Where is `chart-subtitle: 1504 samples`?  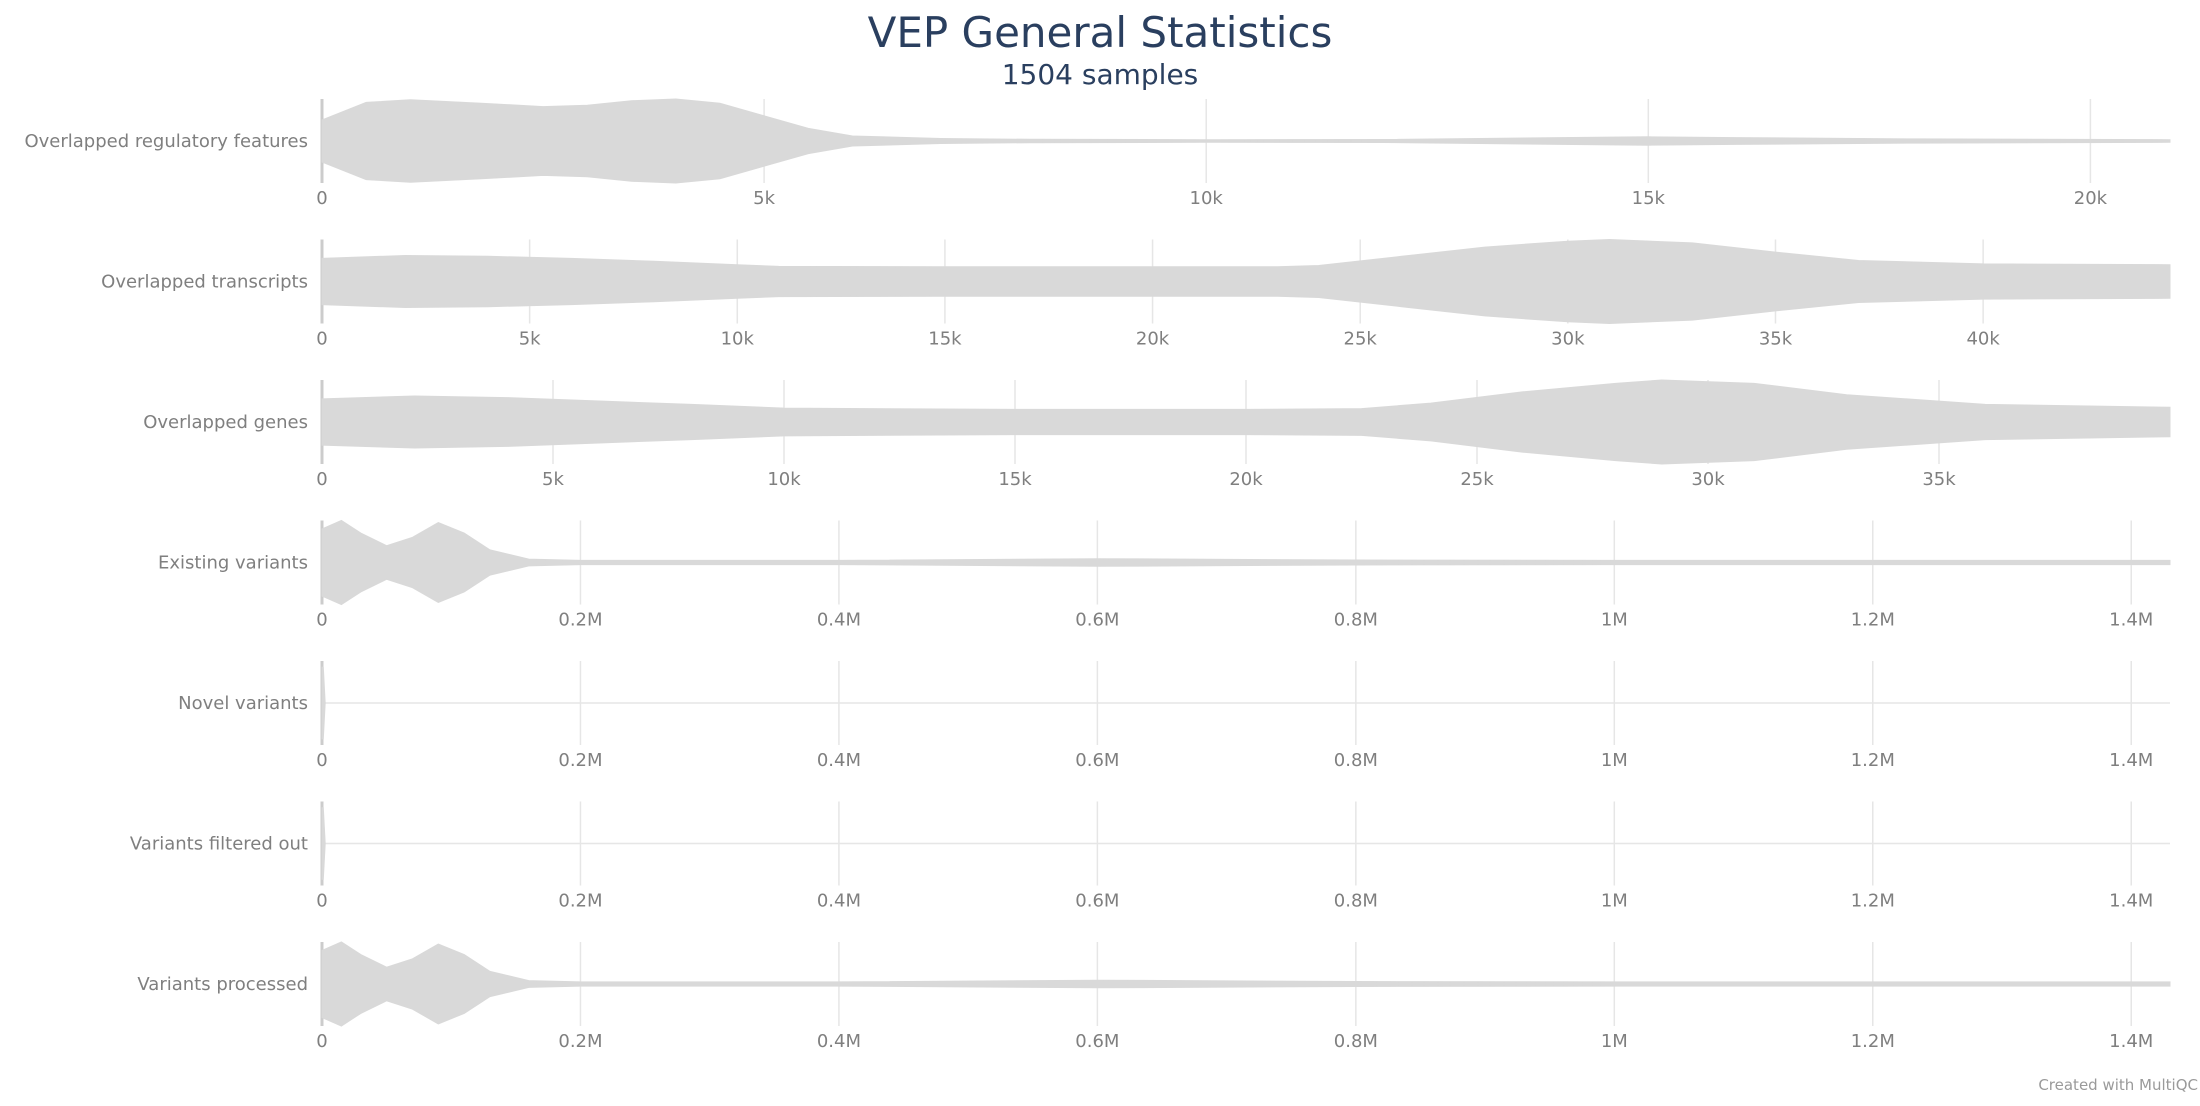 chart-subtitle: 1504 samples is located at coordinates (1100, 74).